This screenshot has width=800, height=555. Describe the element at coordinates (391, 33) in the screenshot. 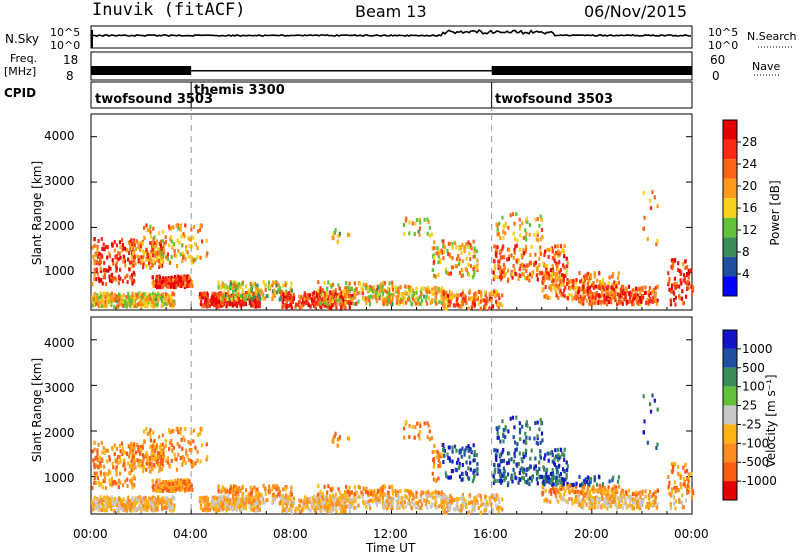

I see `nsky-trace` at that location.